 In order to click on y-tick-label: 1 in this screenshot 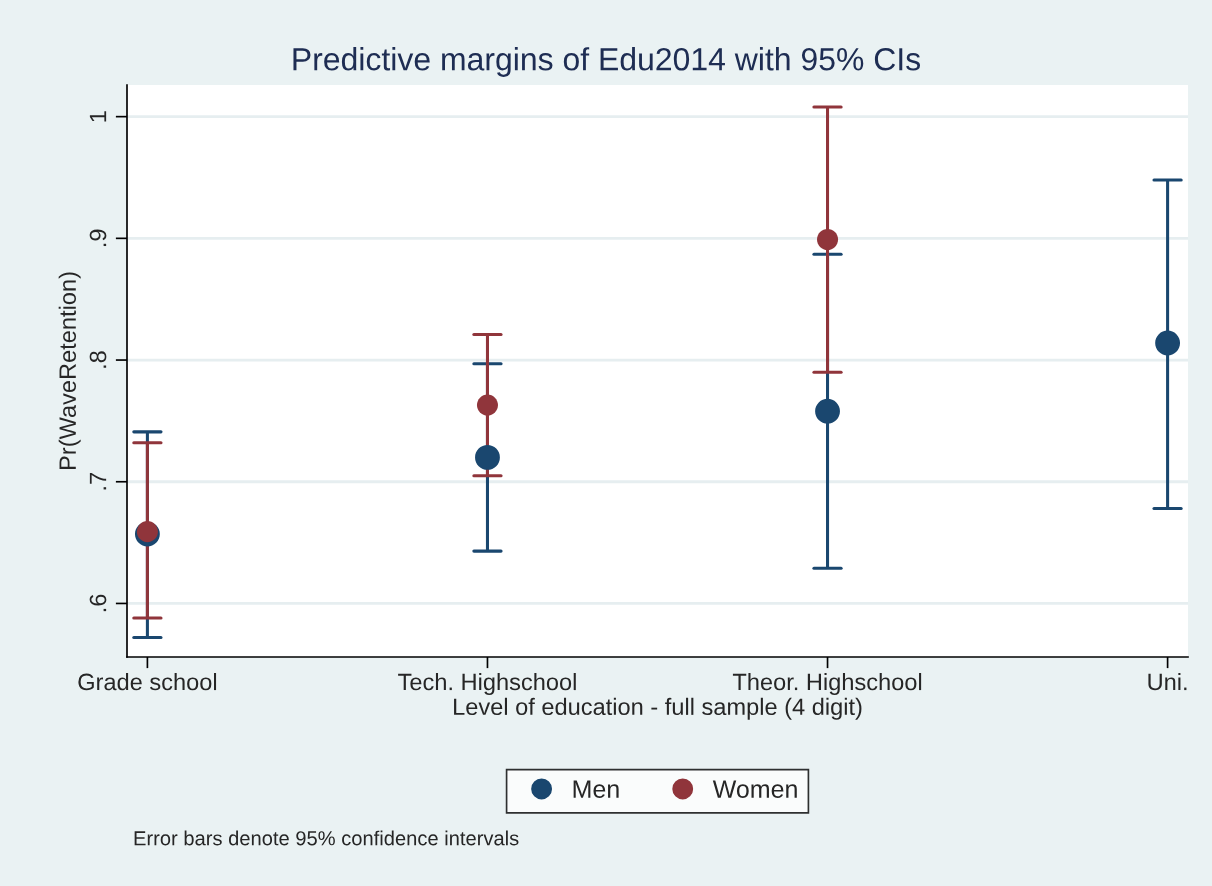, I will do `click(98, 116)`.